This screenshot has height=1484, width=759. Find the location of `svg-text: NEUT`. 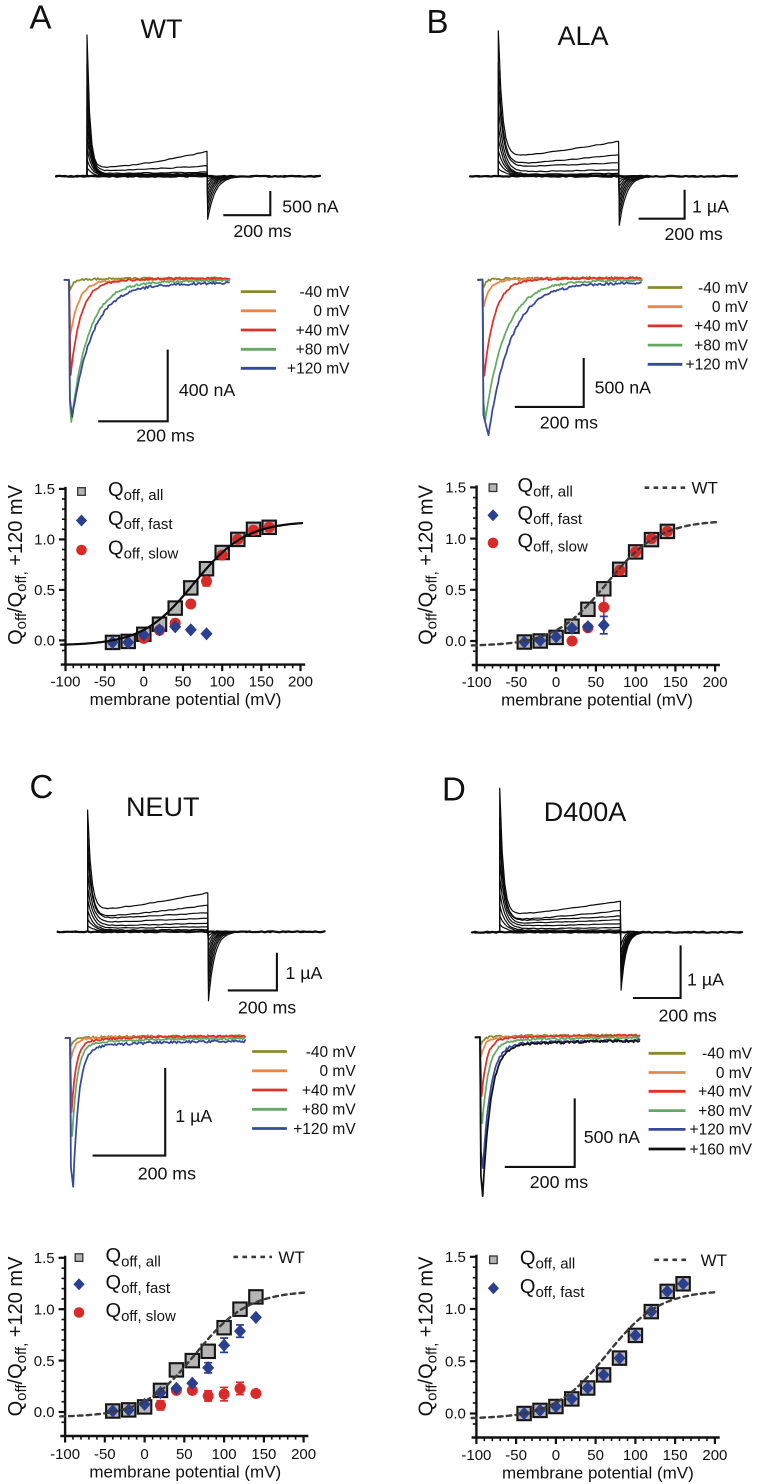

svg-text: NEUT is located at coordinates (163, 807).